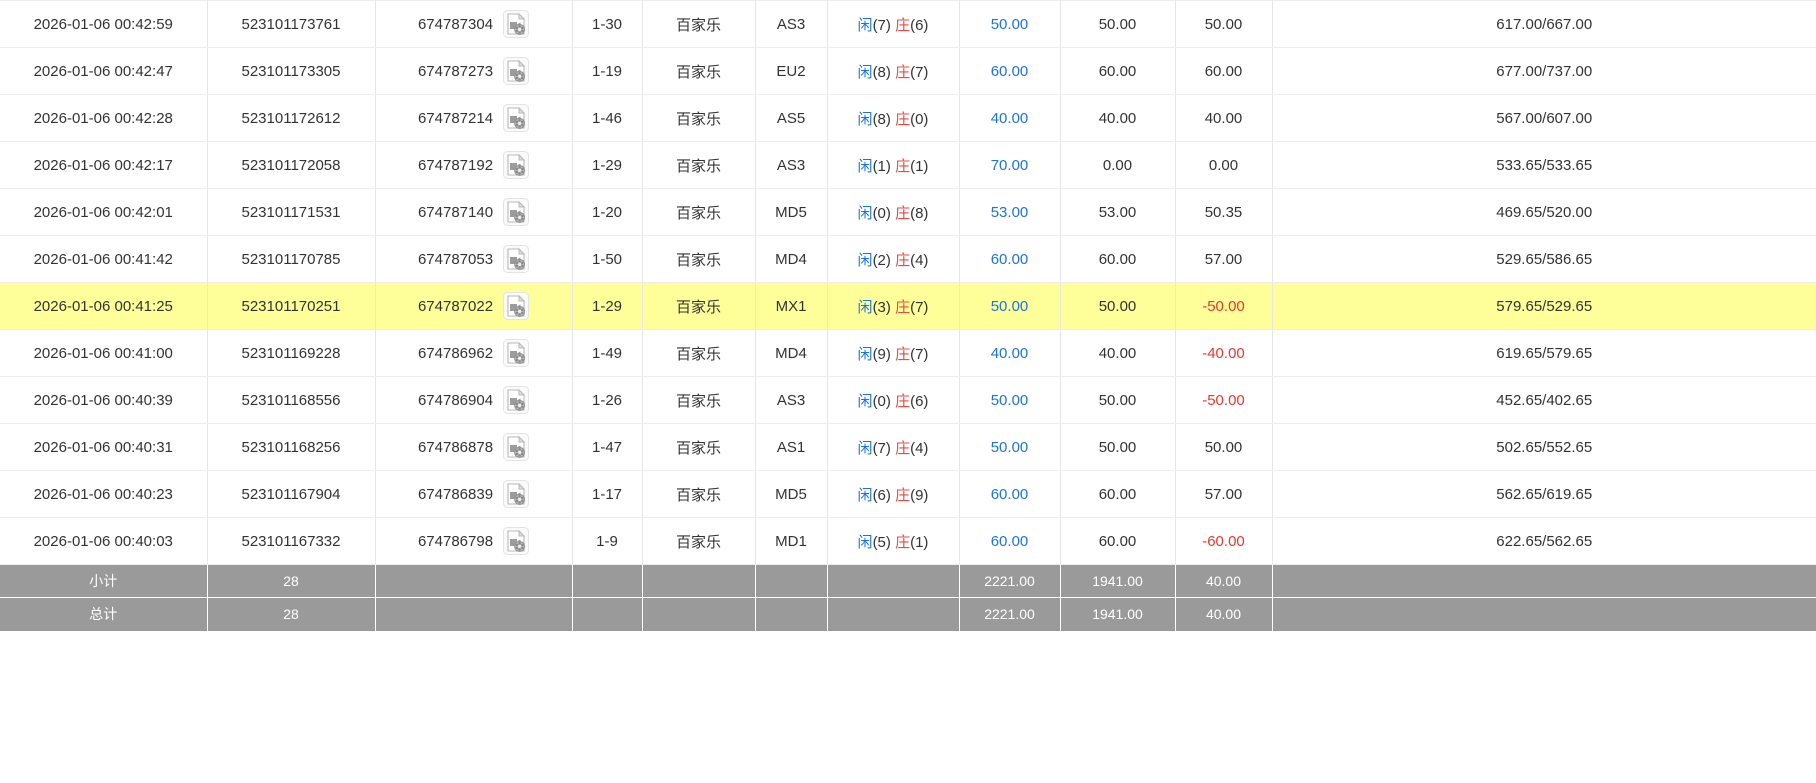 The image size is (1816, 783). Describe the element at coordinates (1009, 447) in the screenshot. I see `cell-bet-amount: 50.00` at that location.